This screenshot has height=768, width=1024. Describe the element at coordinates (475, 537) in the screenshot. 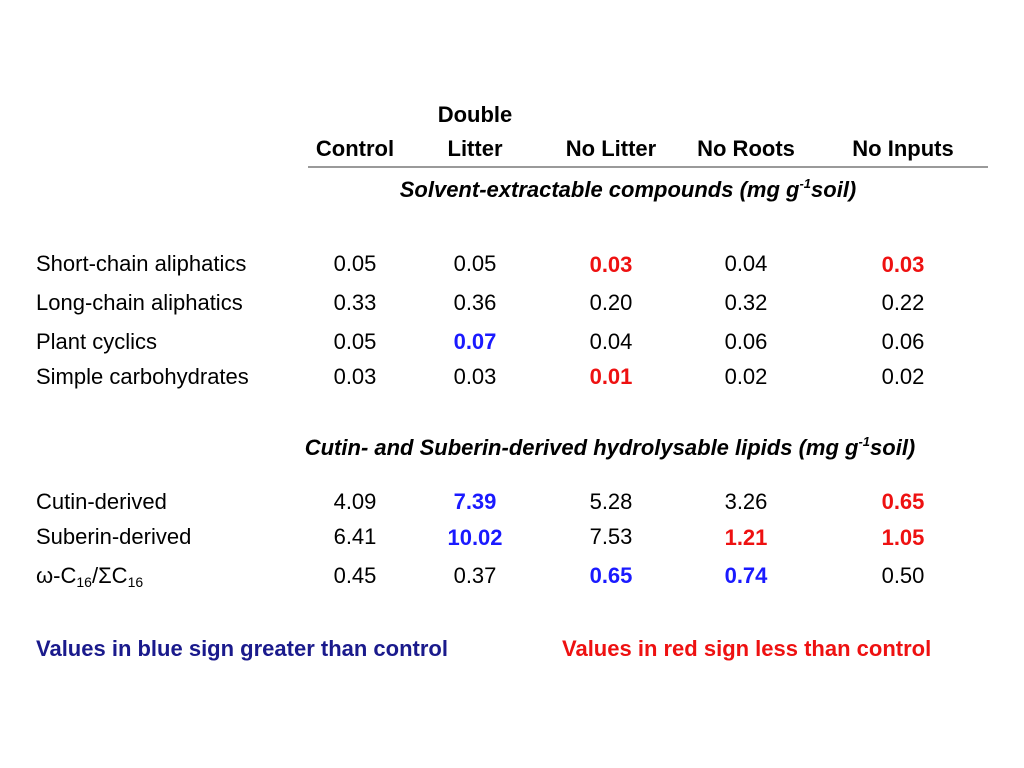

I see `cell-suberin-double-litter: 10.02` at that location.